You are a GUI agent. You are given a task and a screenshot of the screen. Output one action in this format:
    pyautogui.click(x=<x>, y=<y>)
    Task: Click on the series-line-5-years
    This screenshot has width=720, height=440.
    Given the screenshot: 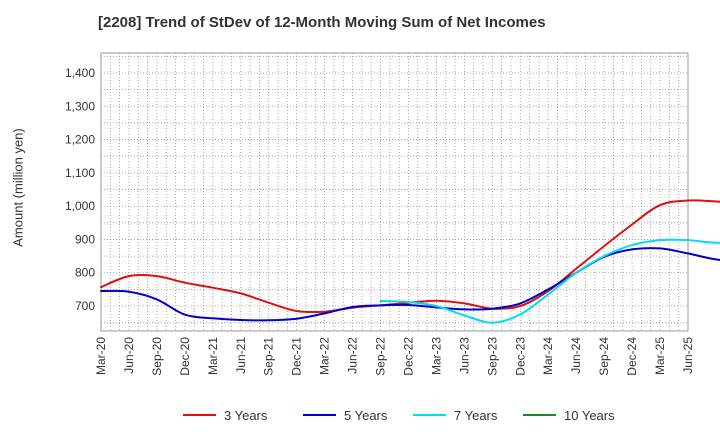 What is the action you would take?
    pyautogui.click(x=410, y=284)
    